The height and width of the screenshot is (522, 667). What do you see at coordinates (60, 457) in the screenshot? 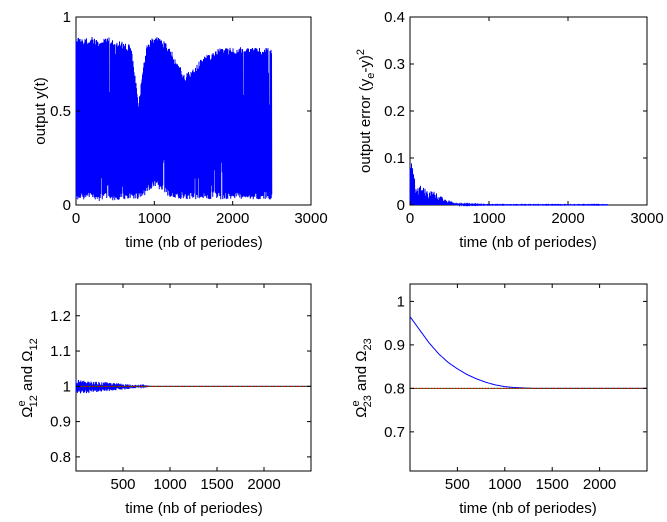
I see `y-tick-label-omega12: 0.8` at bounding box center [60, 457].